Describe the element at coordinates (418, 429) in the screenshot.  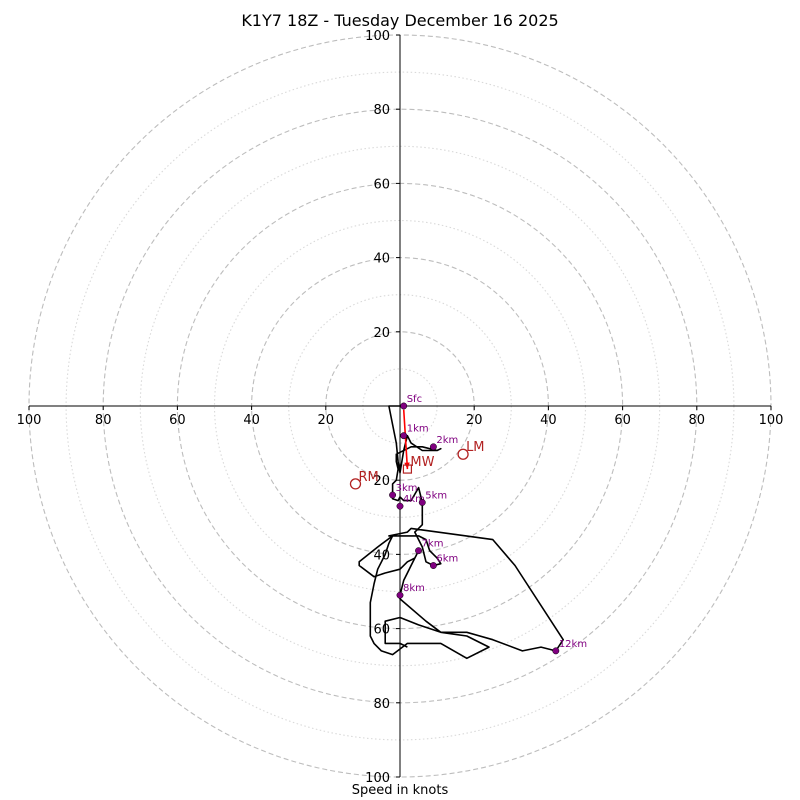
I see `height-marker-label: 1km` at that location.